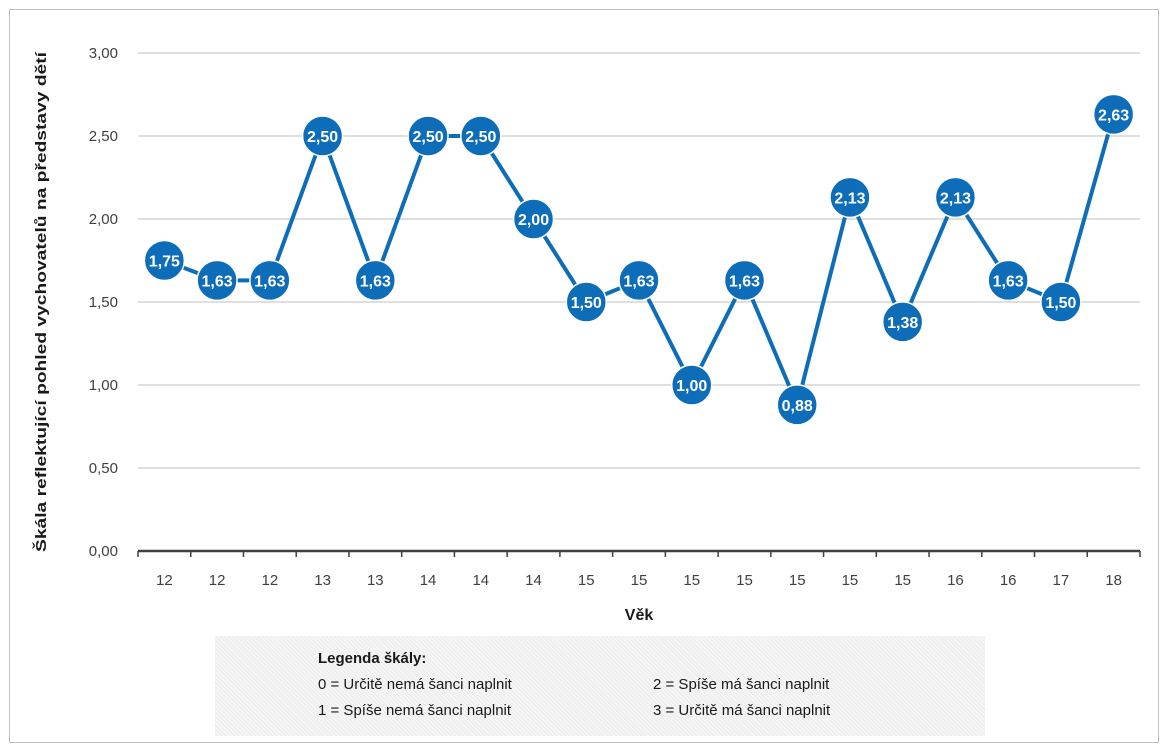  Describe the element at coordinates (372, 658) in the screenshot. I see `legend-title: Legenda škály:` at that location.